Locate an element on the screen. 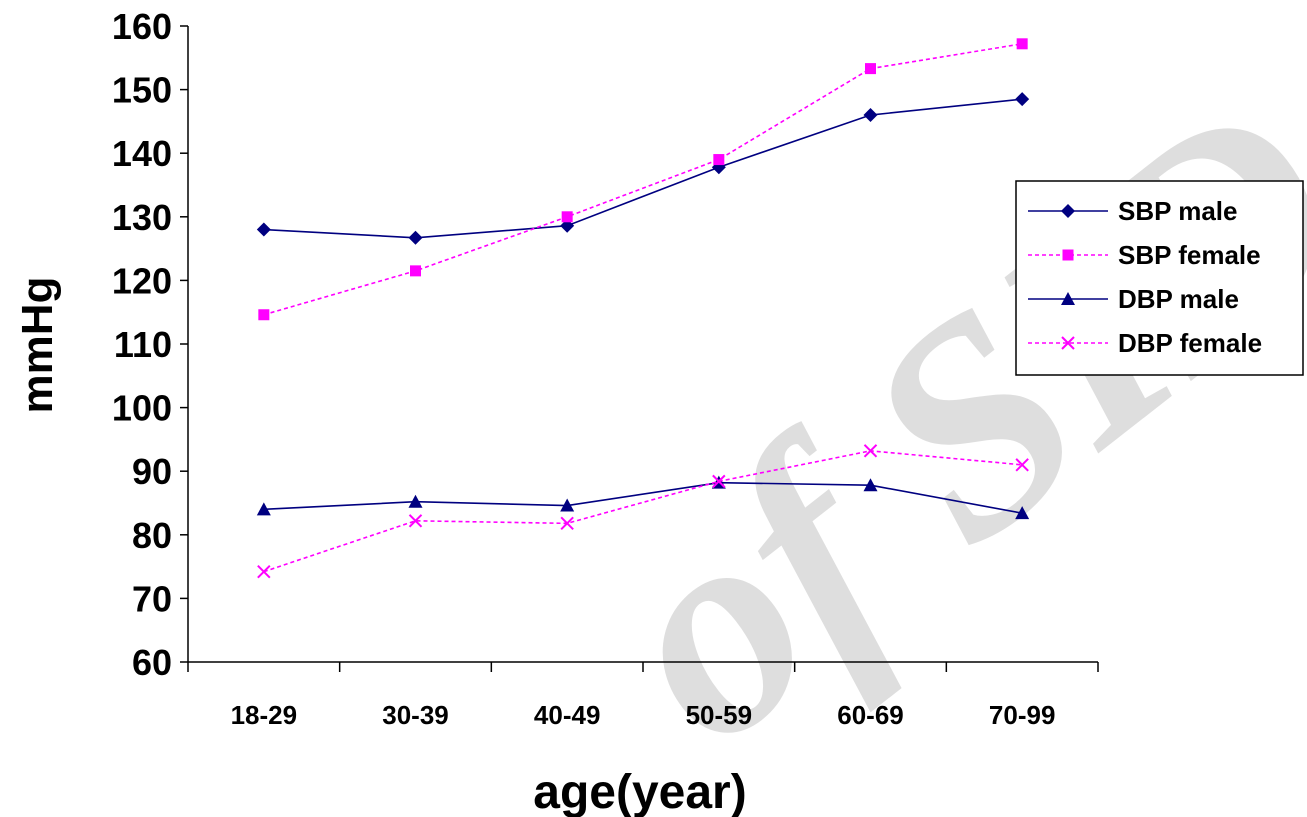  series-dbp-female is located at coordinates (643, 511).